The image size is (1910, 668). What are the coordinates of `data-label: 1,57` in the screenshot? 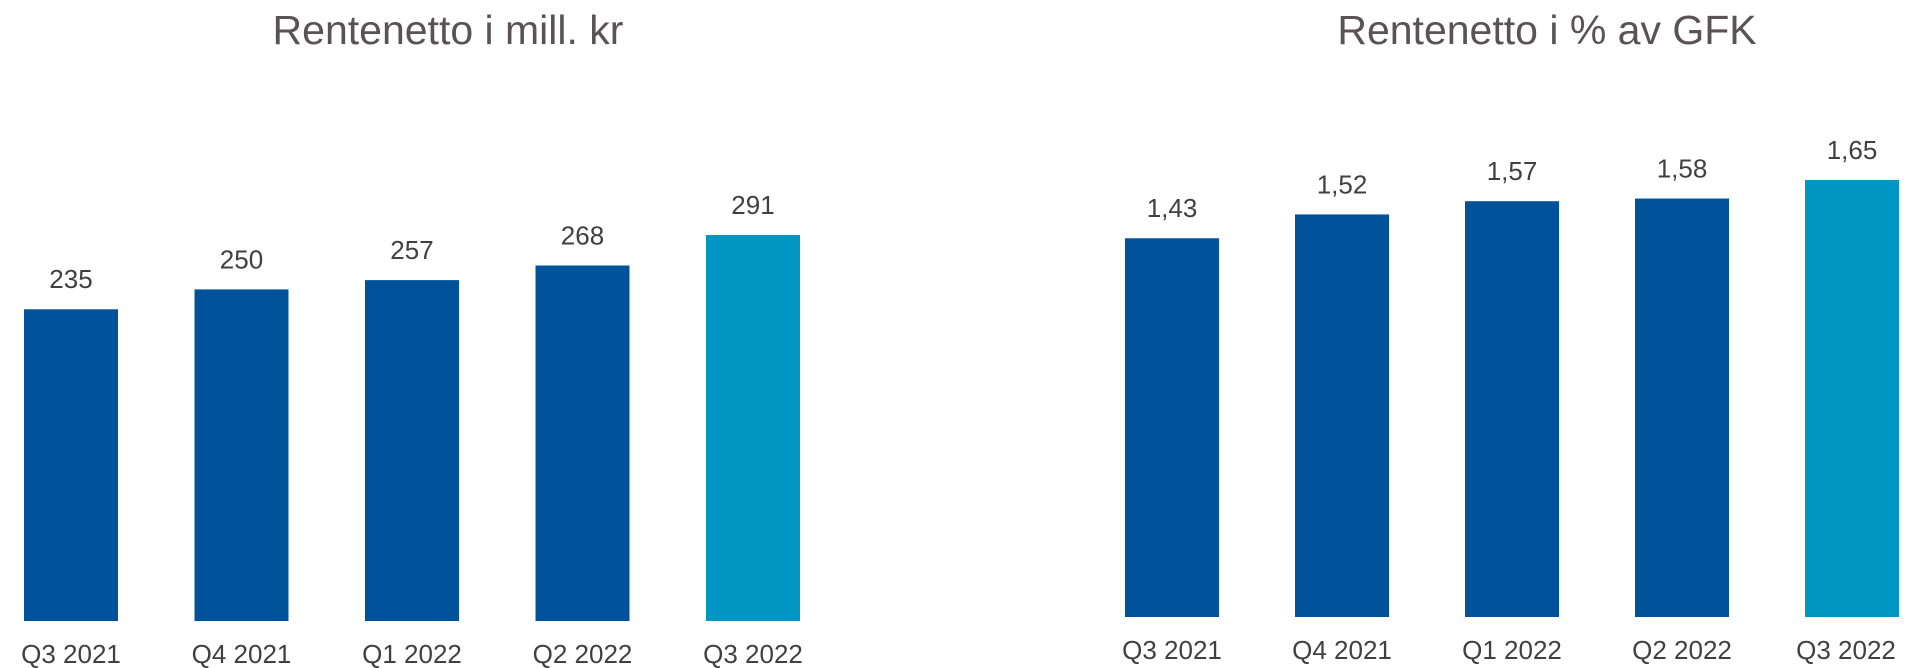 It's located at (1512, 171).